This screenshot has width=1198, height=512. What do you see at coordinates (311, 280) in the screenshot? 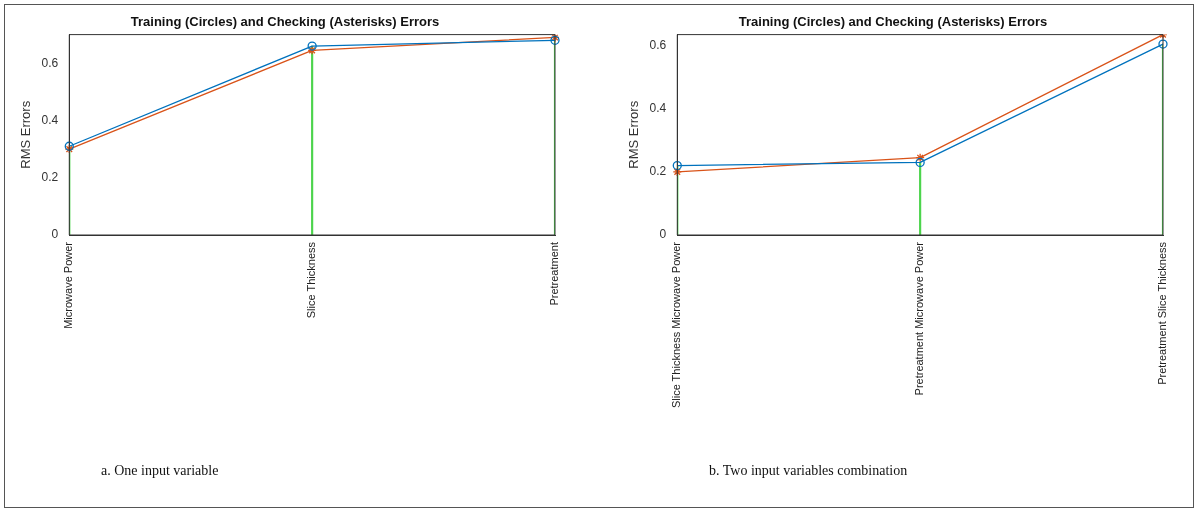
I see `x-tick-label: Slice Thickness` at bounding box center [311, 280].